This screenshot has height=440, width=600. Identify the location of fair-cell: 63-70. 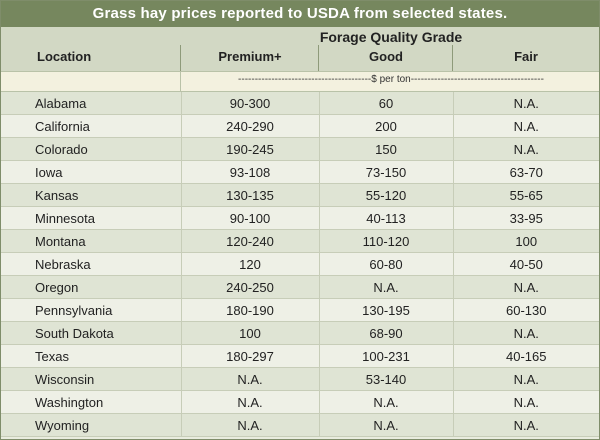
(526, 172).